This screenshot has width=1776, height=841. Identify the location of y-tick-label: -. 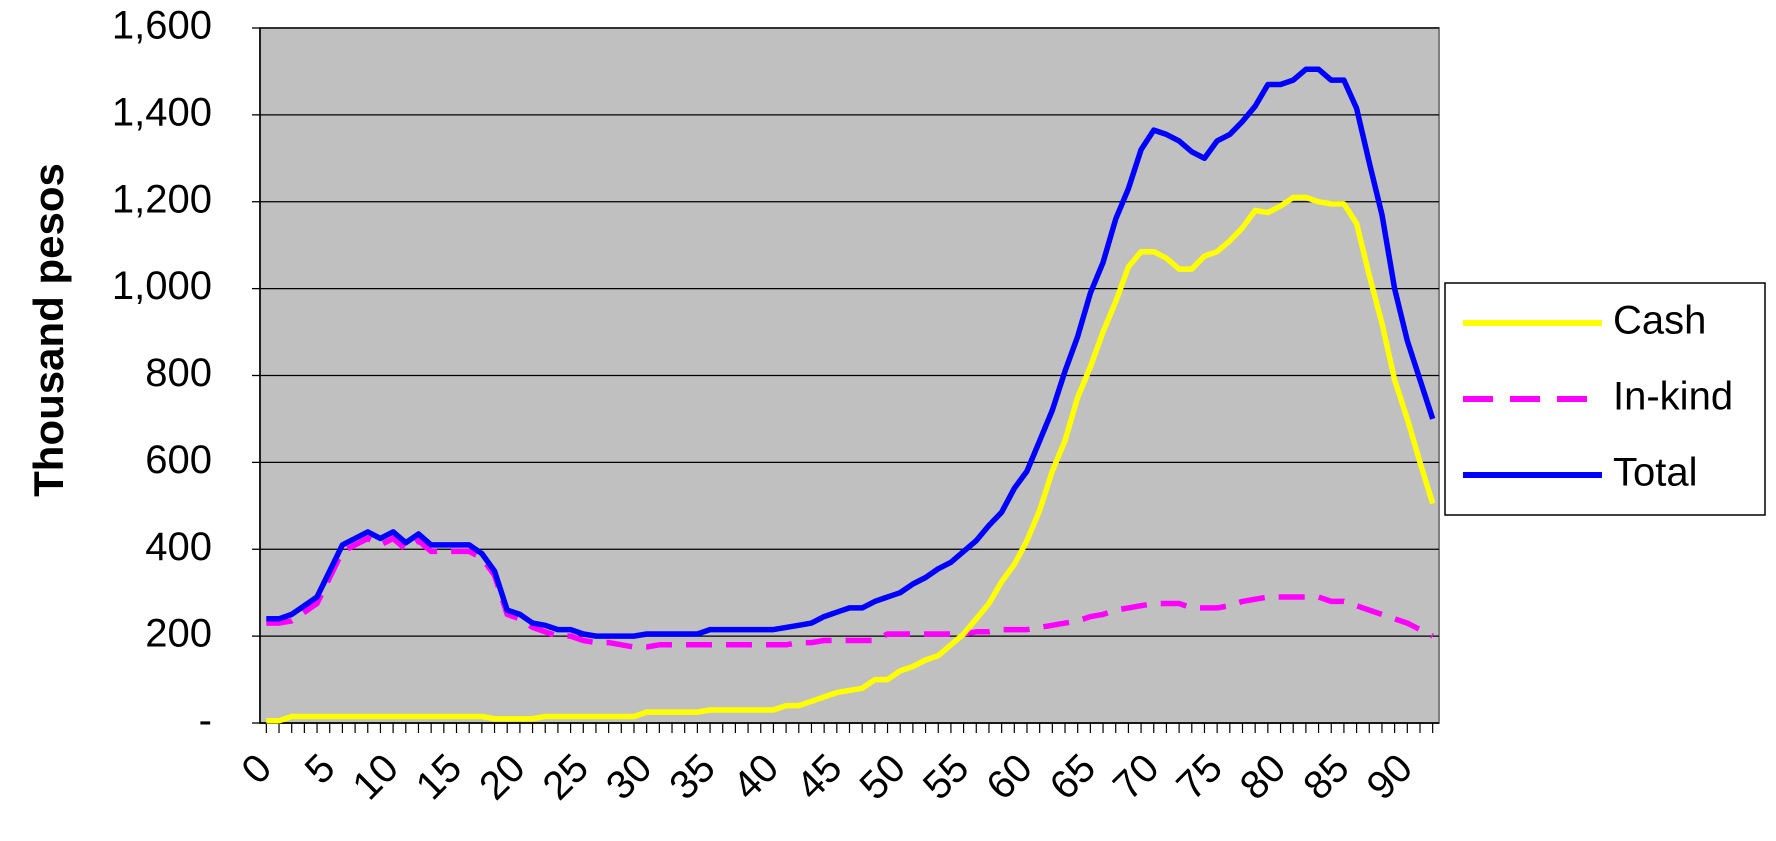
(205, 721).